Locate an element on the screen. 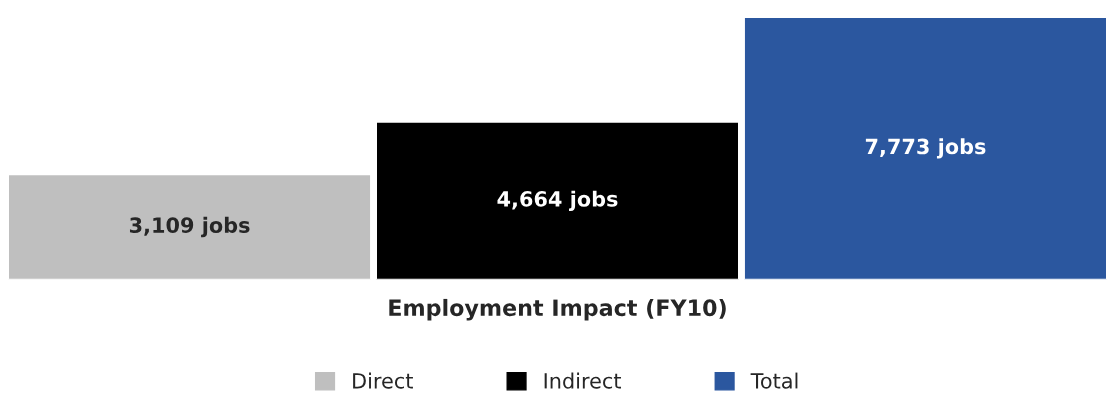 This screenshot has height=411, width=1115. data-label: 4,664 jobs is located at coordinates (557, 200).